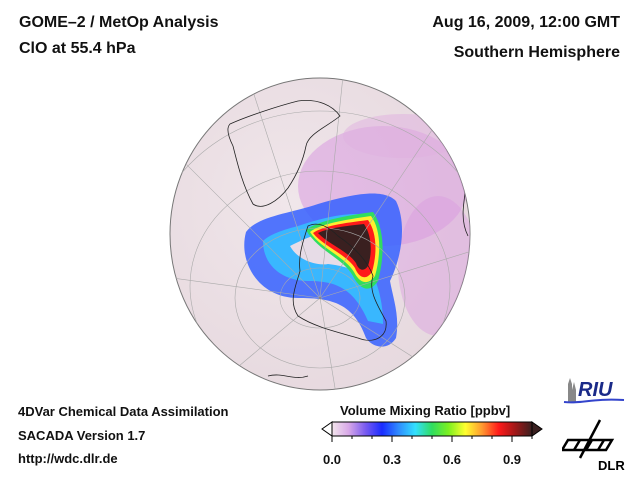 The width and height of the screenshot is (640, 480). I want to click on footer-line2: SACADA Version 1.7, so click(82, 435).